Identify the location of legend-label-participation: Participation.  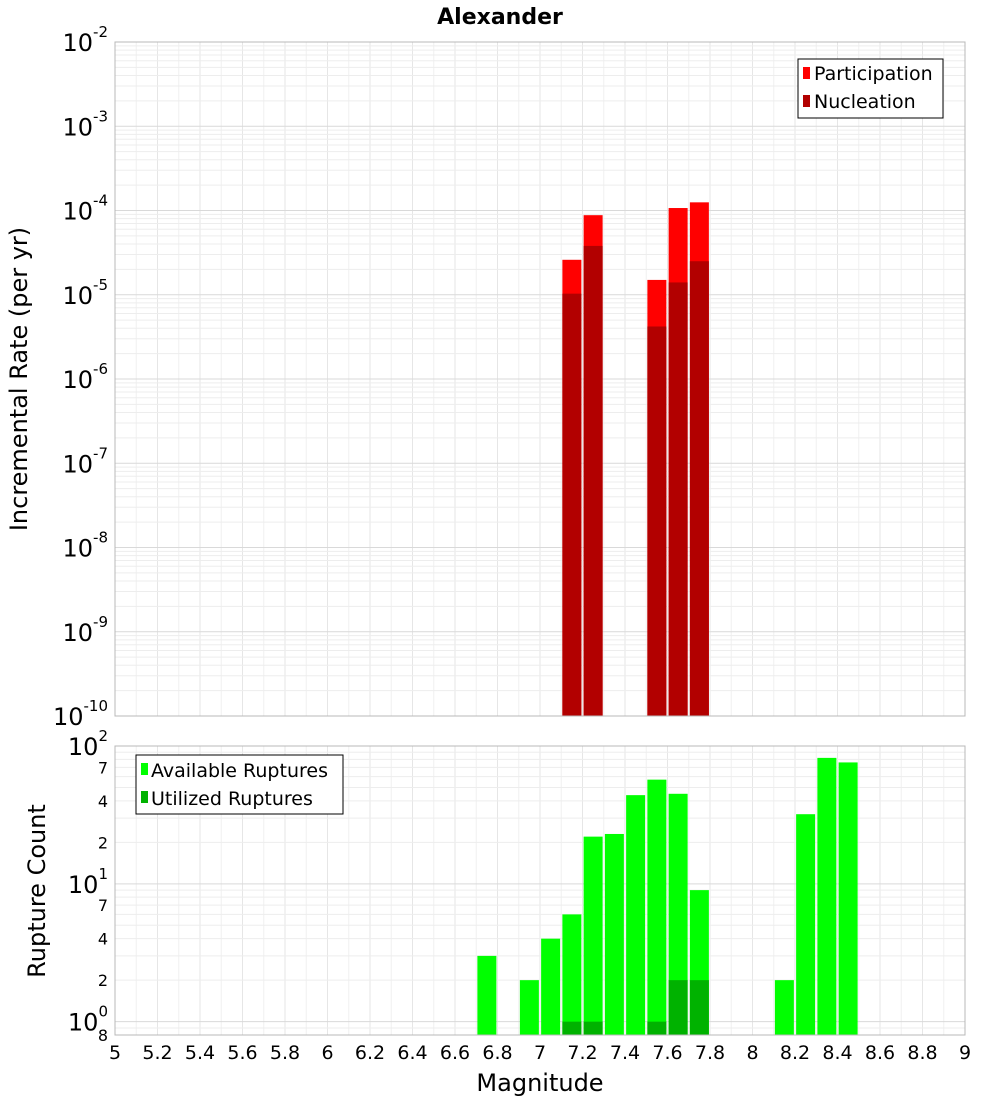
(873, 74).